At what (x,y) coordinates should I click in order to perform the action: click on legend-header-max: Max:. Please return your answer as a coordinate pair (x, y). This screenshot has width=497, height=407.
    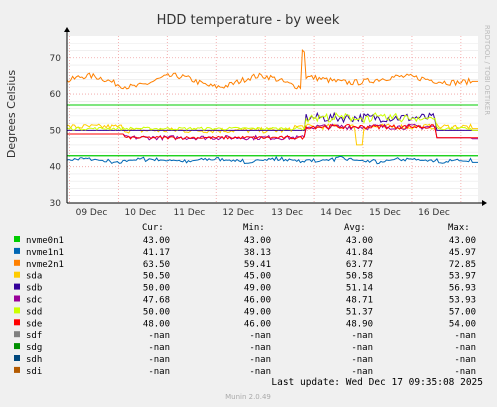
    Looking at the image, I should click on (459, 228).